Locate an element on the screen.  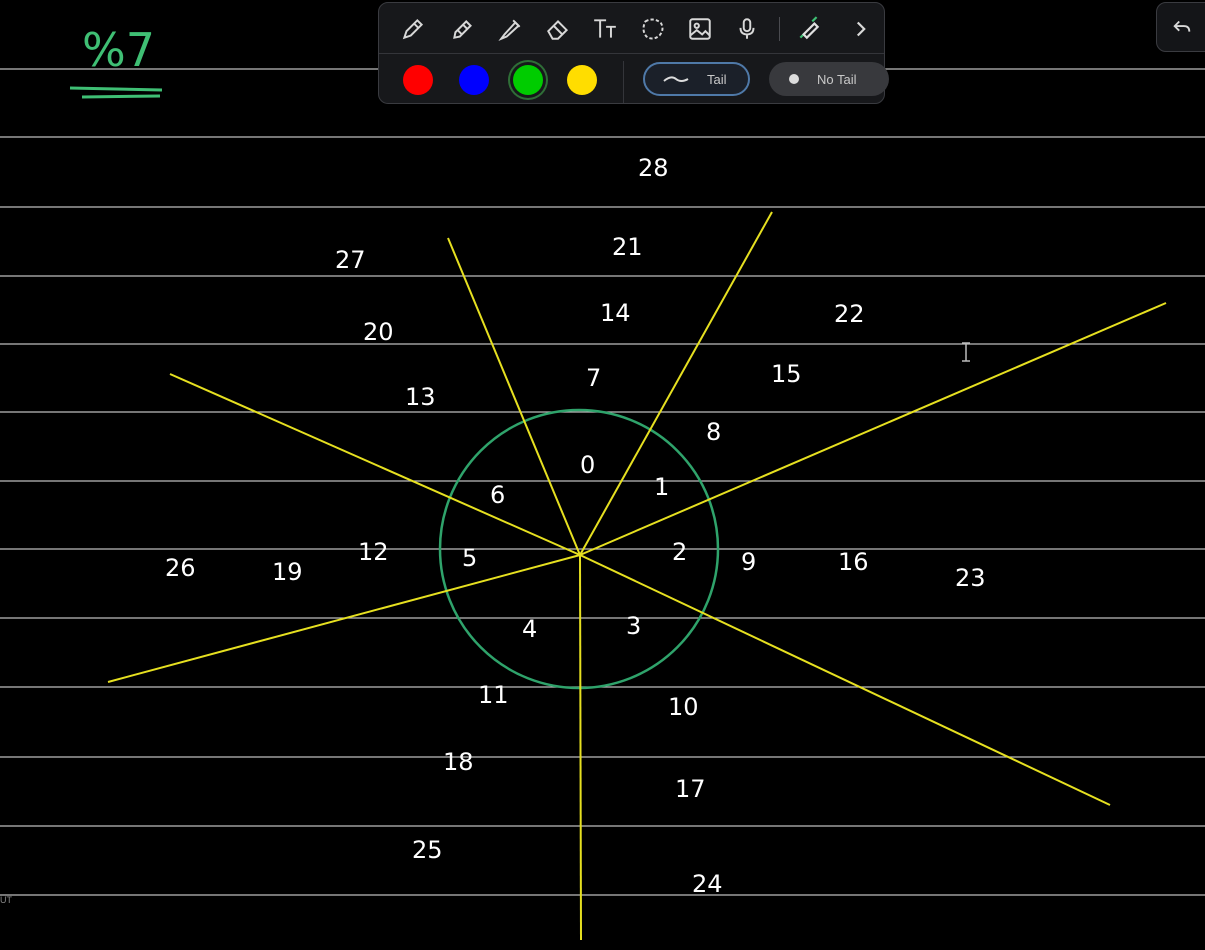
no-tail-label: No Tail is located at coordinates (837, 79).